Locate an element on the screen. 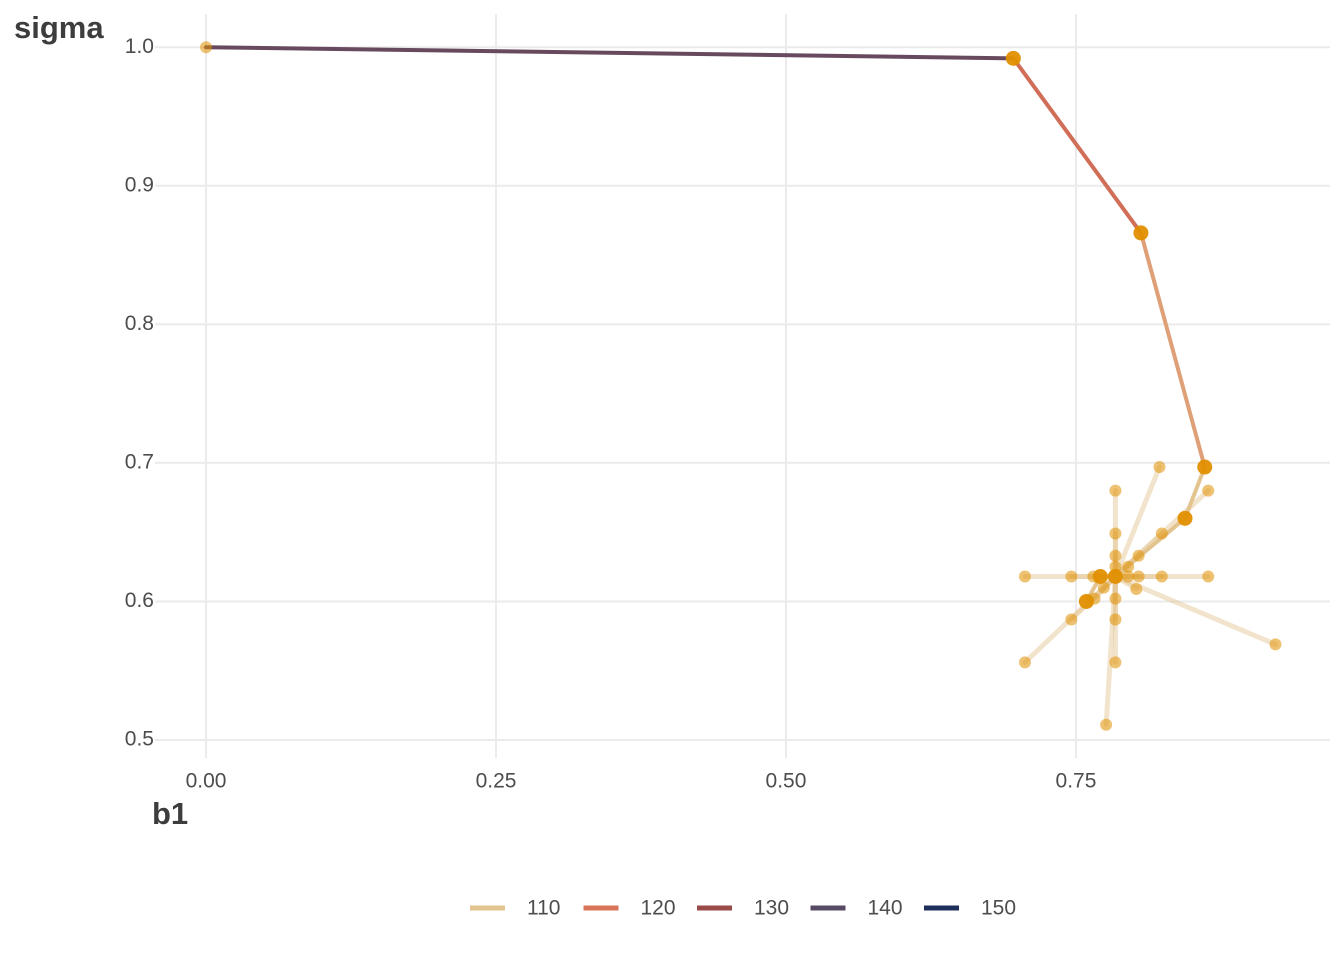  legend-label: 120 is located at coordinates (658, 908).